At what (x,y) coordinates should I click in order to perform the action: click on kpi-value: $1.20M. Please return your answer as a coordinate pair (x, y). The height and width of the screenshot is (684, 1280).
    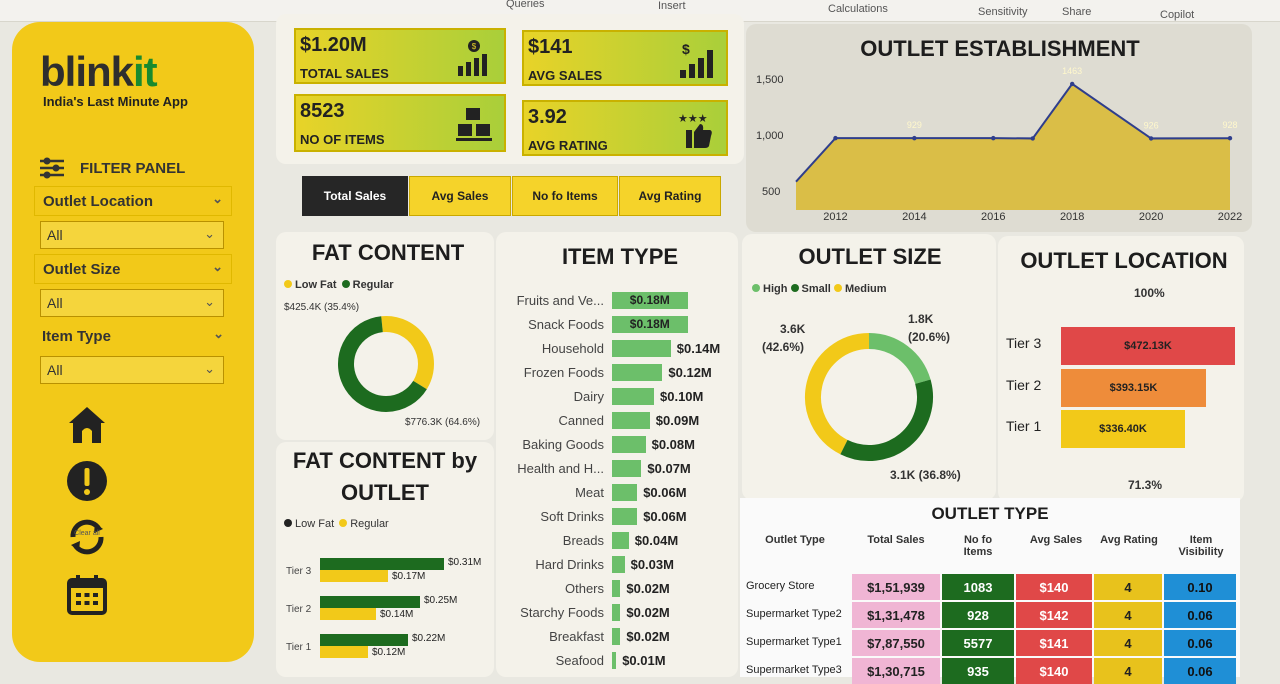
    Looking at the image, I should click on (333, 45).